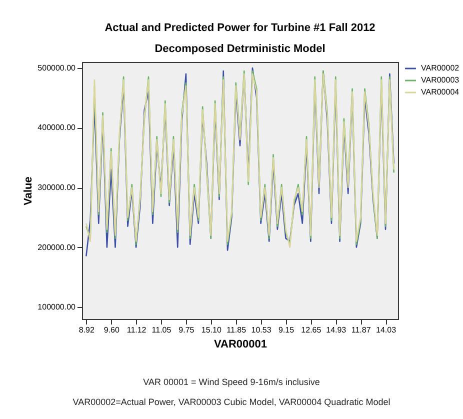 This screenshot has width=463, height=419. I want to click on x-tick-label: 11.12, so click(136, 330).